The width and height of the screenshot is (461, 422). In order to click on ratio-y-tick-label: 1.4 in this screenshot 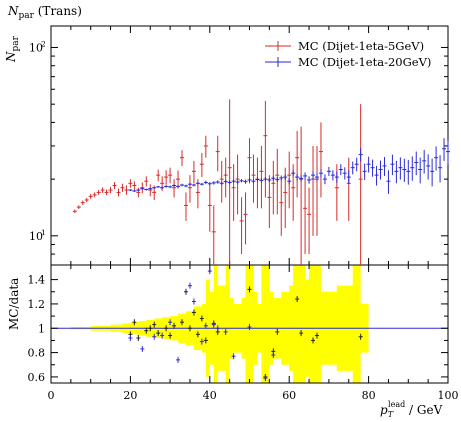, I will do `click(37, 280)`.